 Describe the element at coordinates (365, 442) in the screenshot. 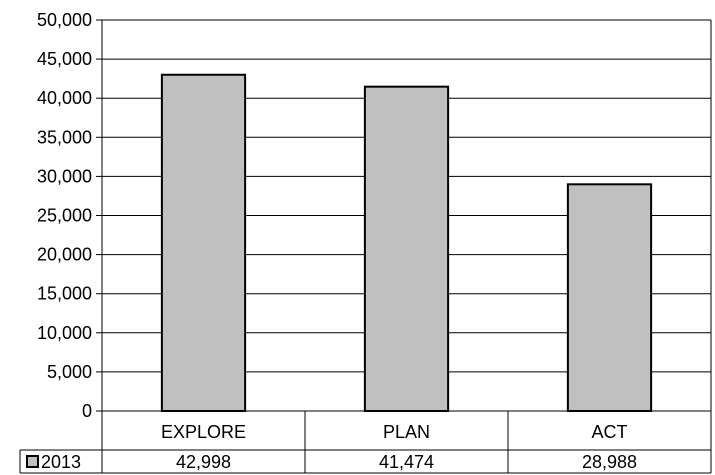

I see `data-table: EXPLORE PLAN ACT 2013 42,998 41,474 28,988` at that location.